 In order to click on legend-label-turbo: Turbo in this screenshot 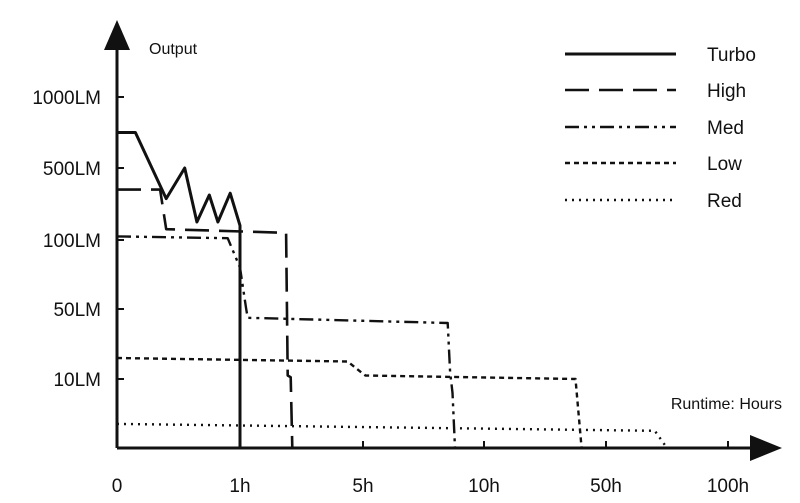, I will do `click(731, 55)`.